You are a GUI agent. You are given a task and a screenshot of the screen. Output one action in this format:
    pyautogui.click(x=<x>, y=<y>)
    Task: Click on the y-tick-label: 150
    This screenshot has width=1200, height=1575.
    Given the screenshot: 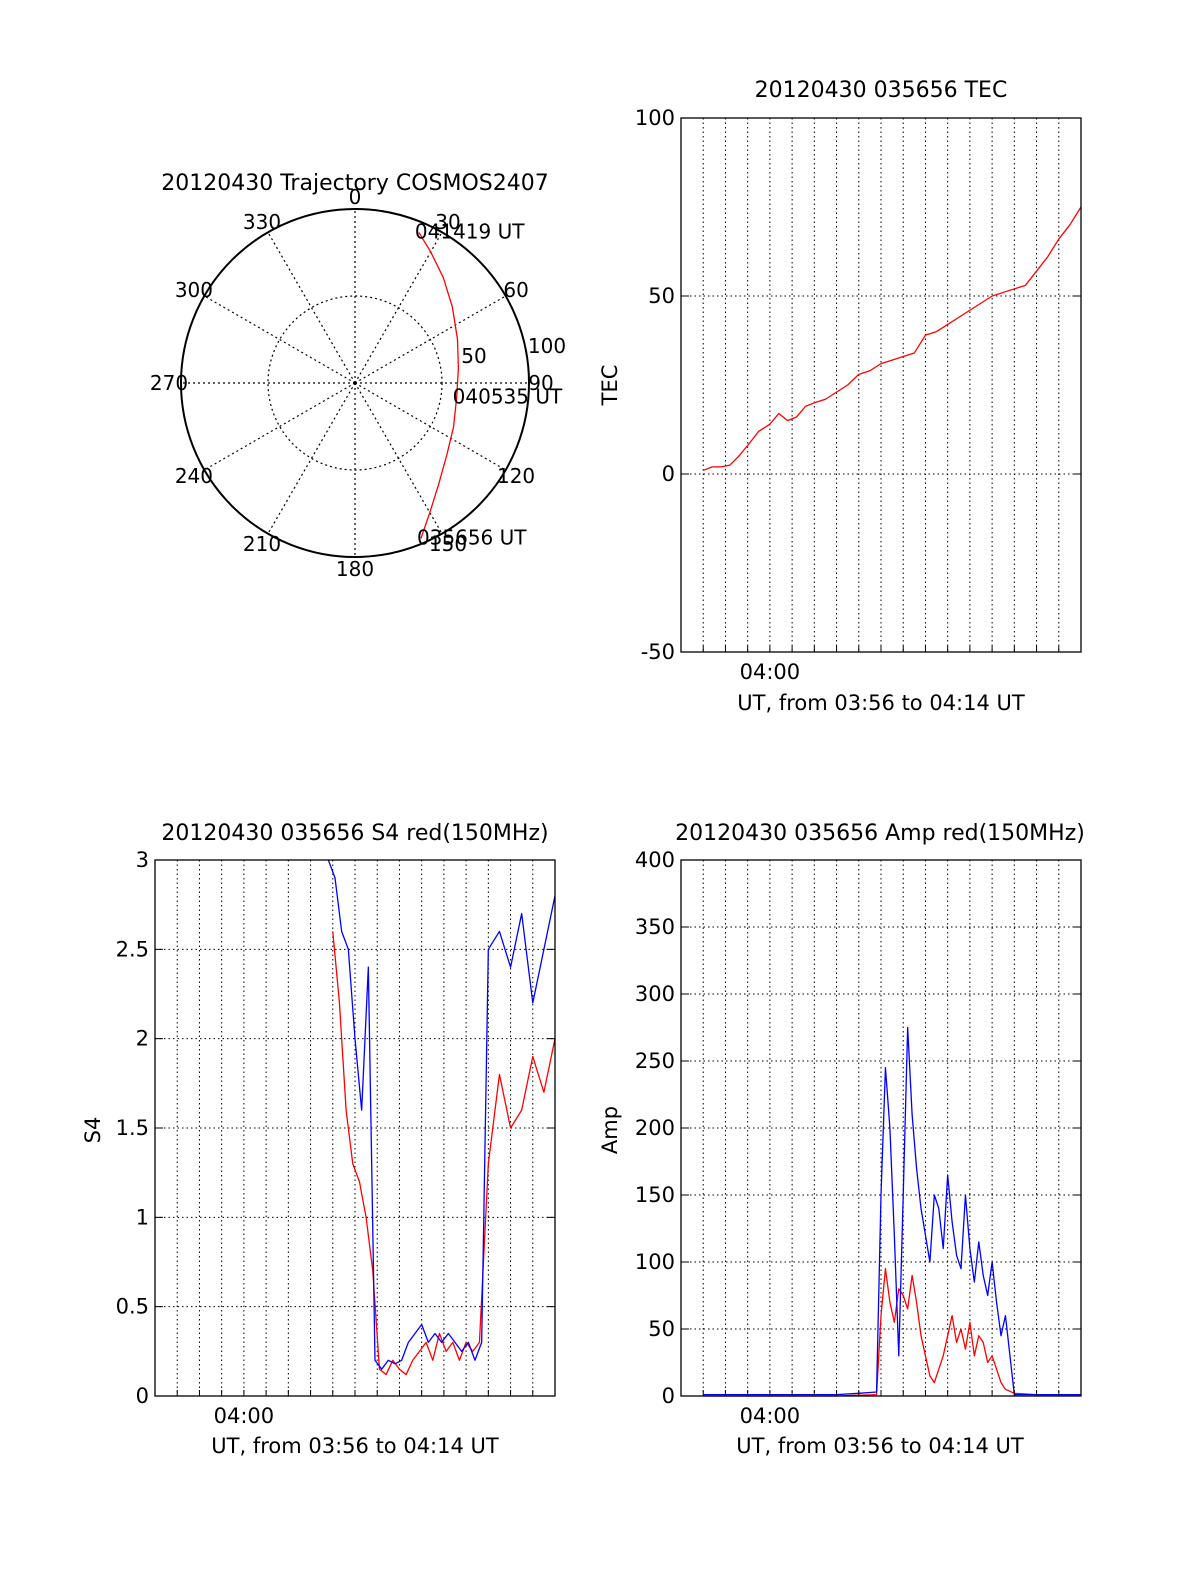 What is the action you would take?
    pyautogui.click(x=655, y=1195)
    